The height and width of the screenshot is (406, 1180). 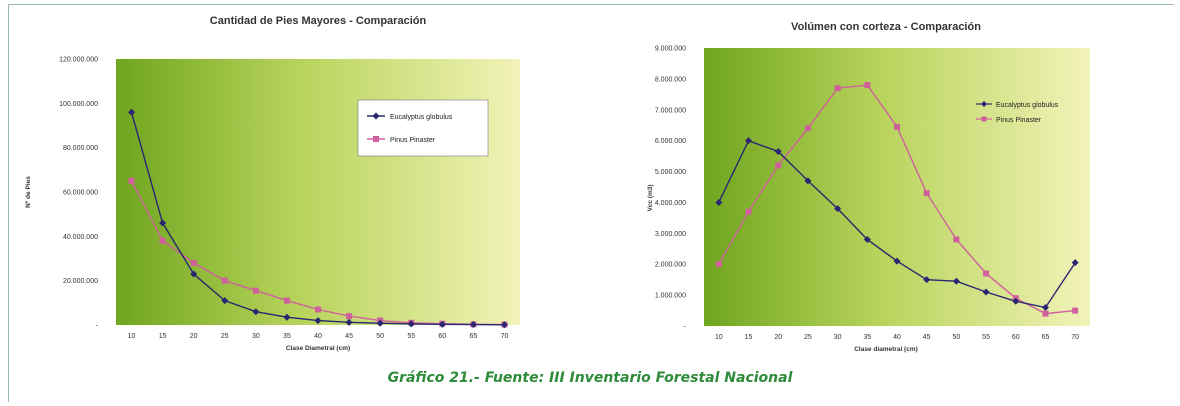 What do you see at coordinates (80, 237) in the screenshot?
I see `y-tick-label: 40.000.000` at bounding box center [80, 237].